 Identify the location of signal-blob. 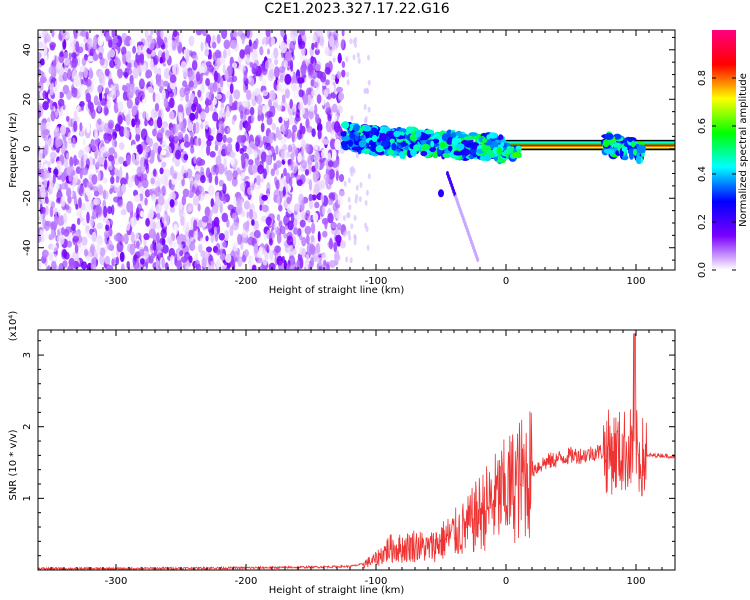
(608, 150).